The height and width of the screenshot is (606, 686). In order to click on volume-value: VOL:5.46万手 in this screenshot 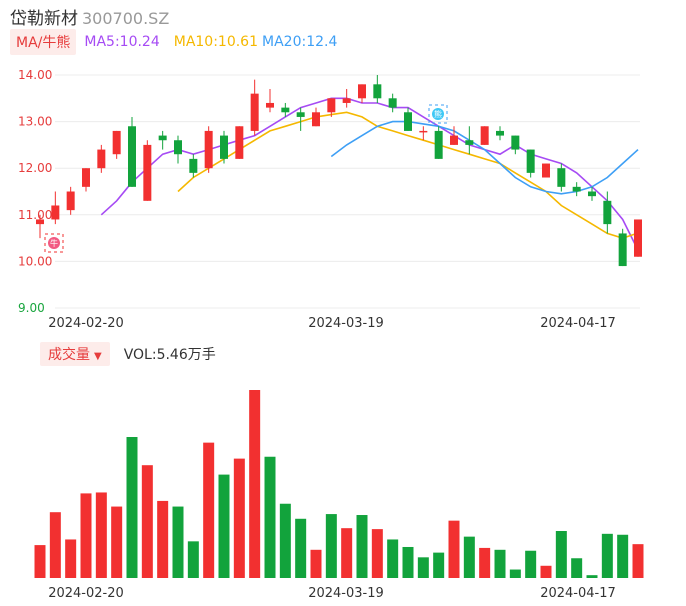, I will do `click(169, 355)`.